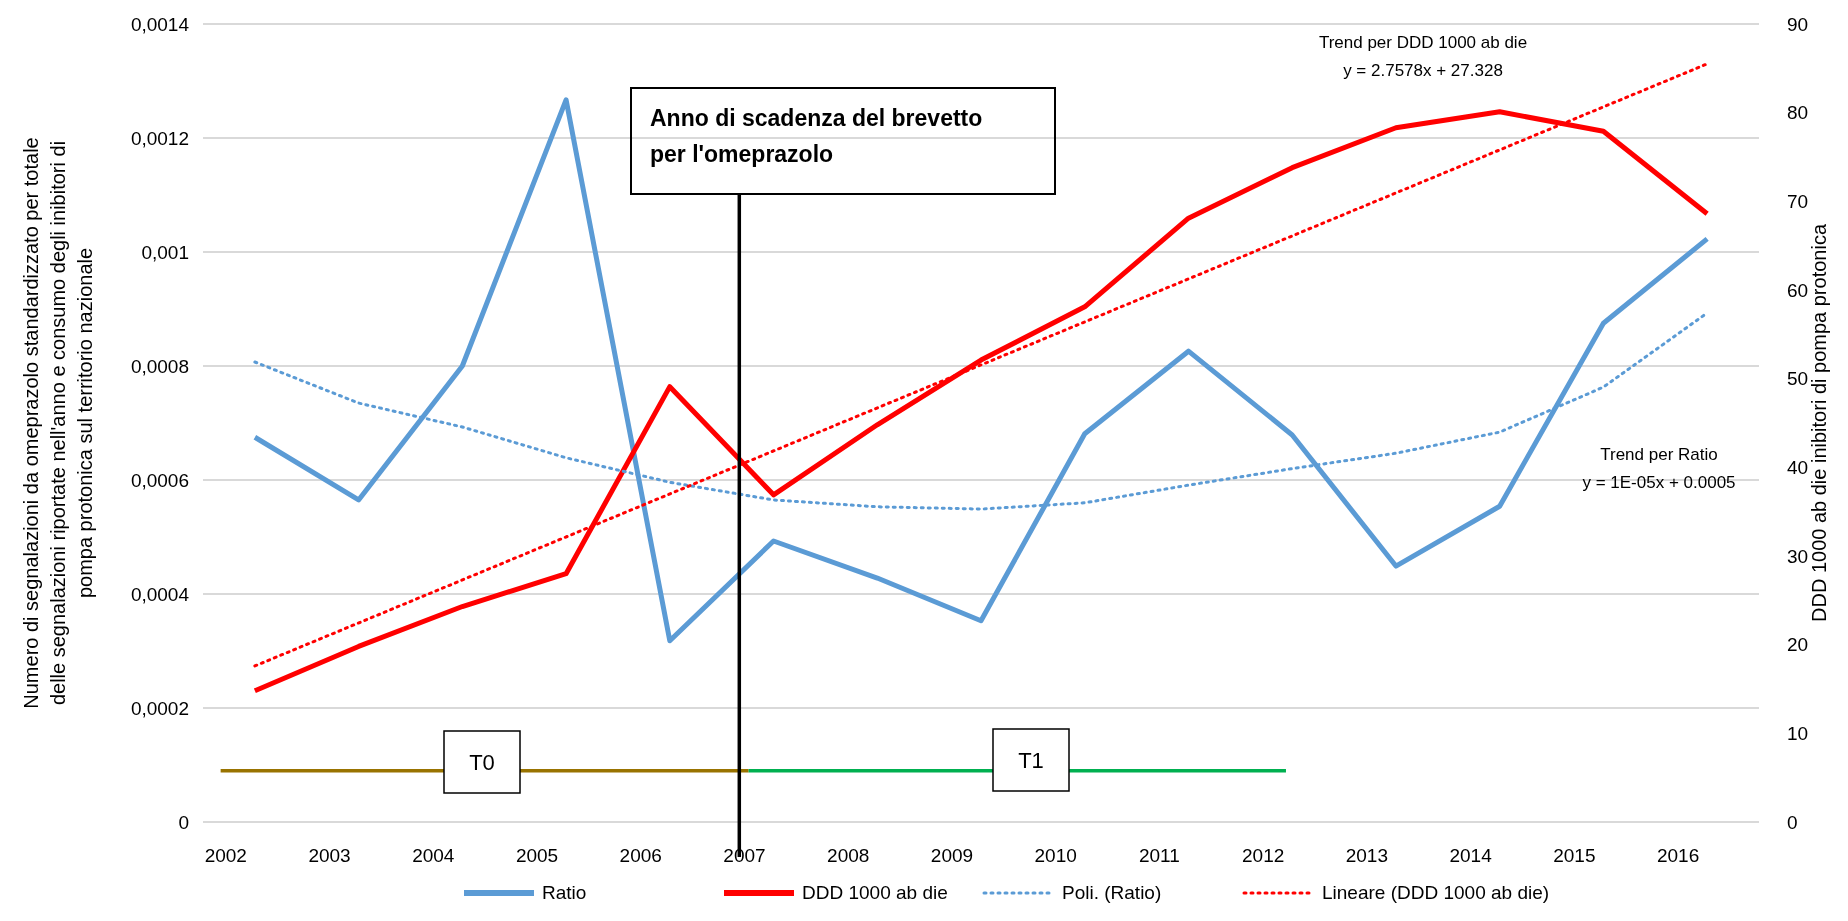  What do you see at coordinates (159, 480) in the screenshot?
I see `y-tick-label: 0,0006` at bounding box center [159, 480].